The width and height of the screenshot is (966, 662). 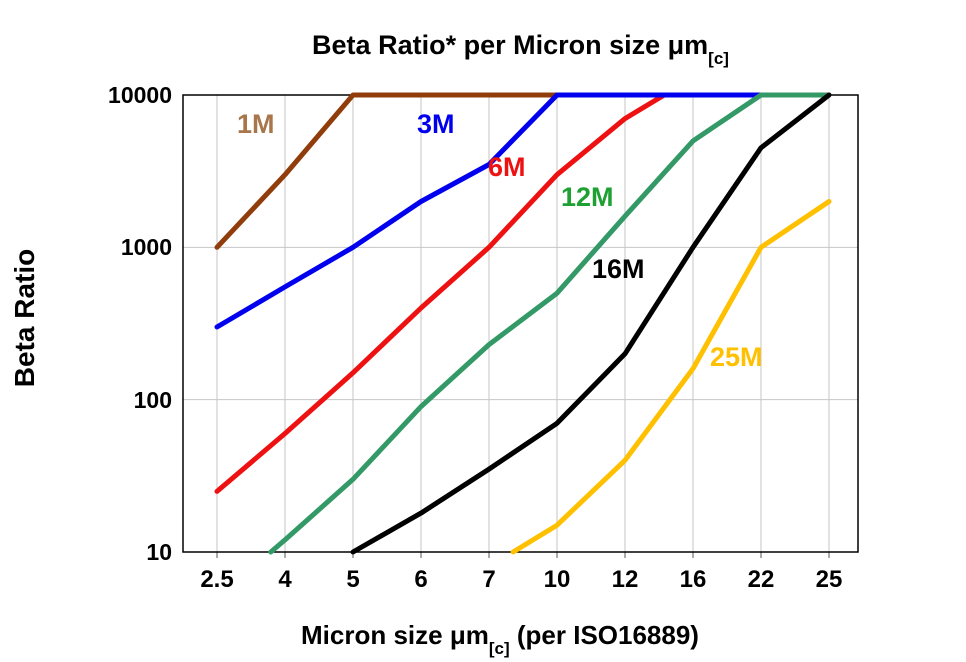 What do you see at coordinates (761, 579) in the screenshot?
I see `x-tick-label-22: 22` at bounding box center [761, 579].